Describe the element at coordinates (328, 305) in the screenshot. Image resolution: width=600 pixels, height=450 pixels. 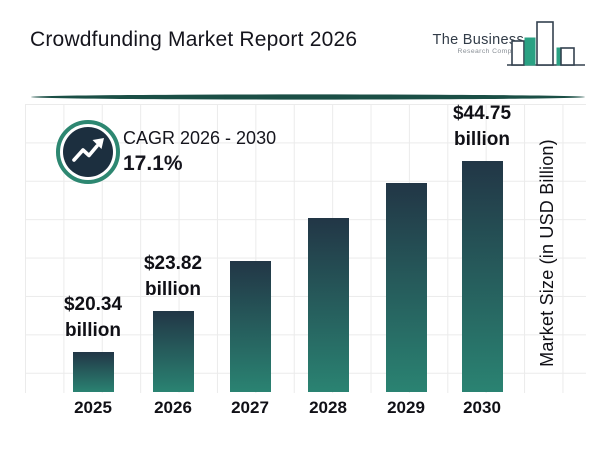
I see `bar-2028` at that location.